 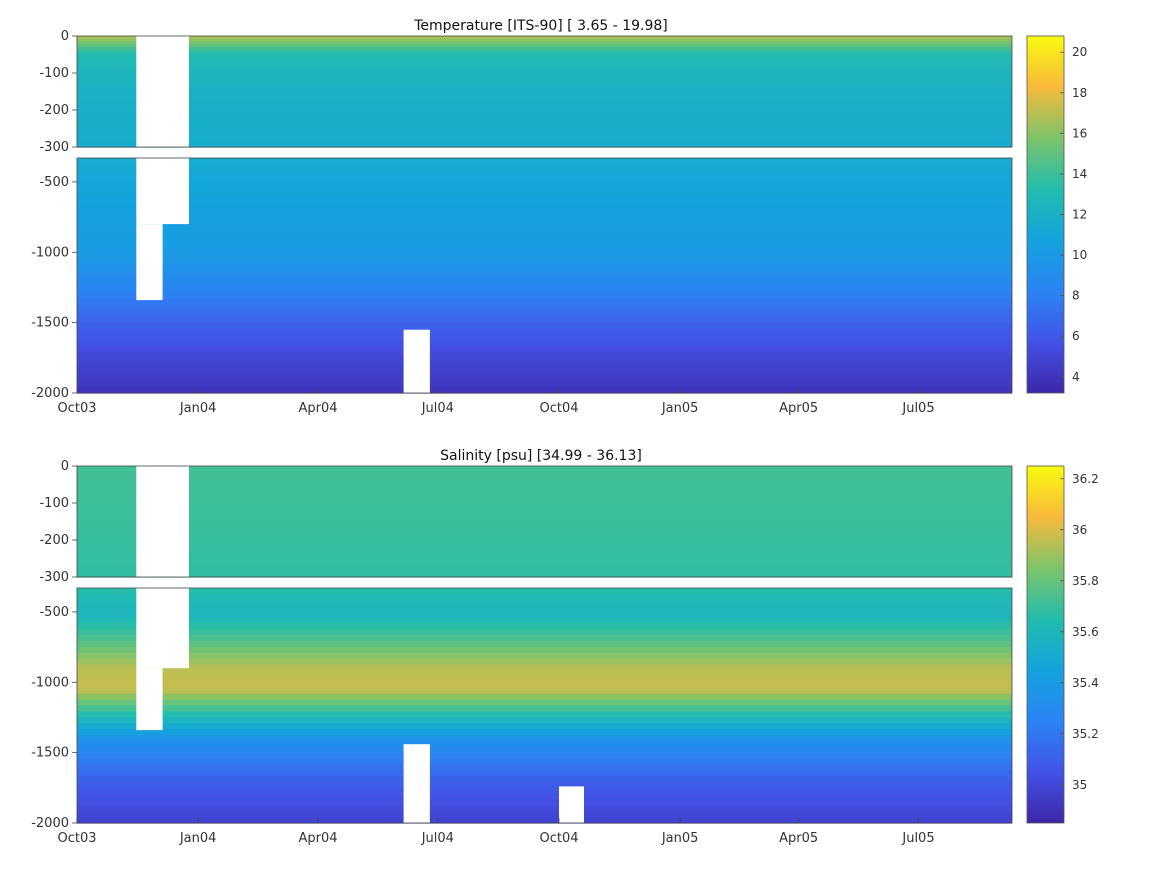 What do you see at coordinates (1079, 93) in the screenshot?
I see `colorbar-tick-label: 18` at bounding box center [1079, 93].